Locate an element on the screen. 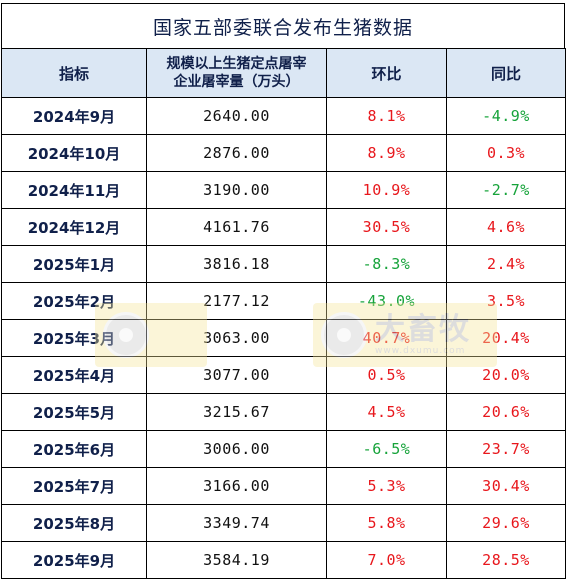  row-mom: -43.0% is located at coordinates (386, 301).